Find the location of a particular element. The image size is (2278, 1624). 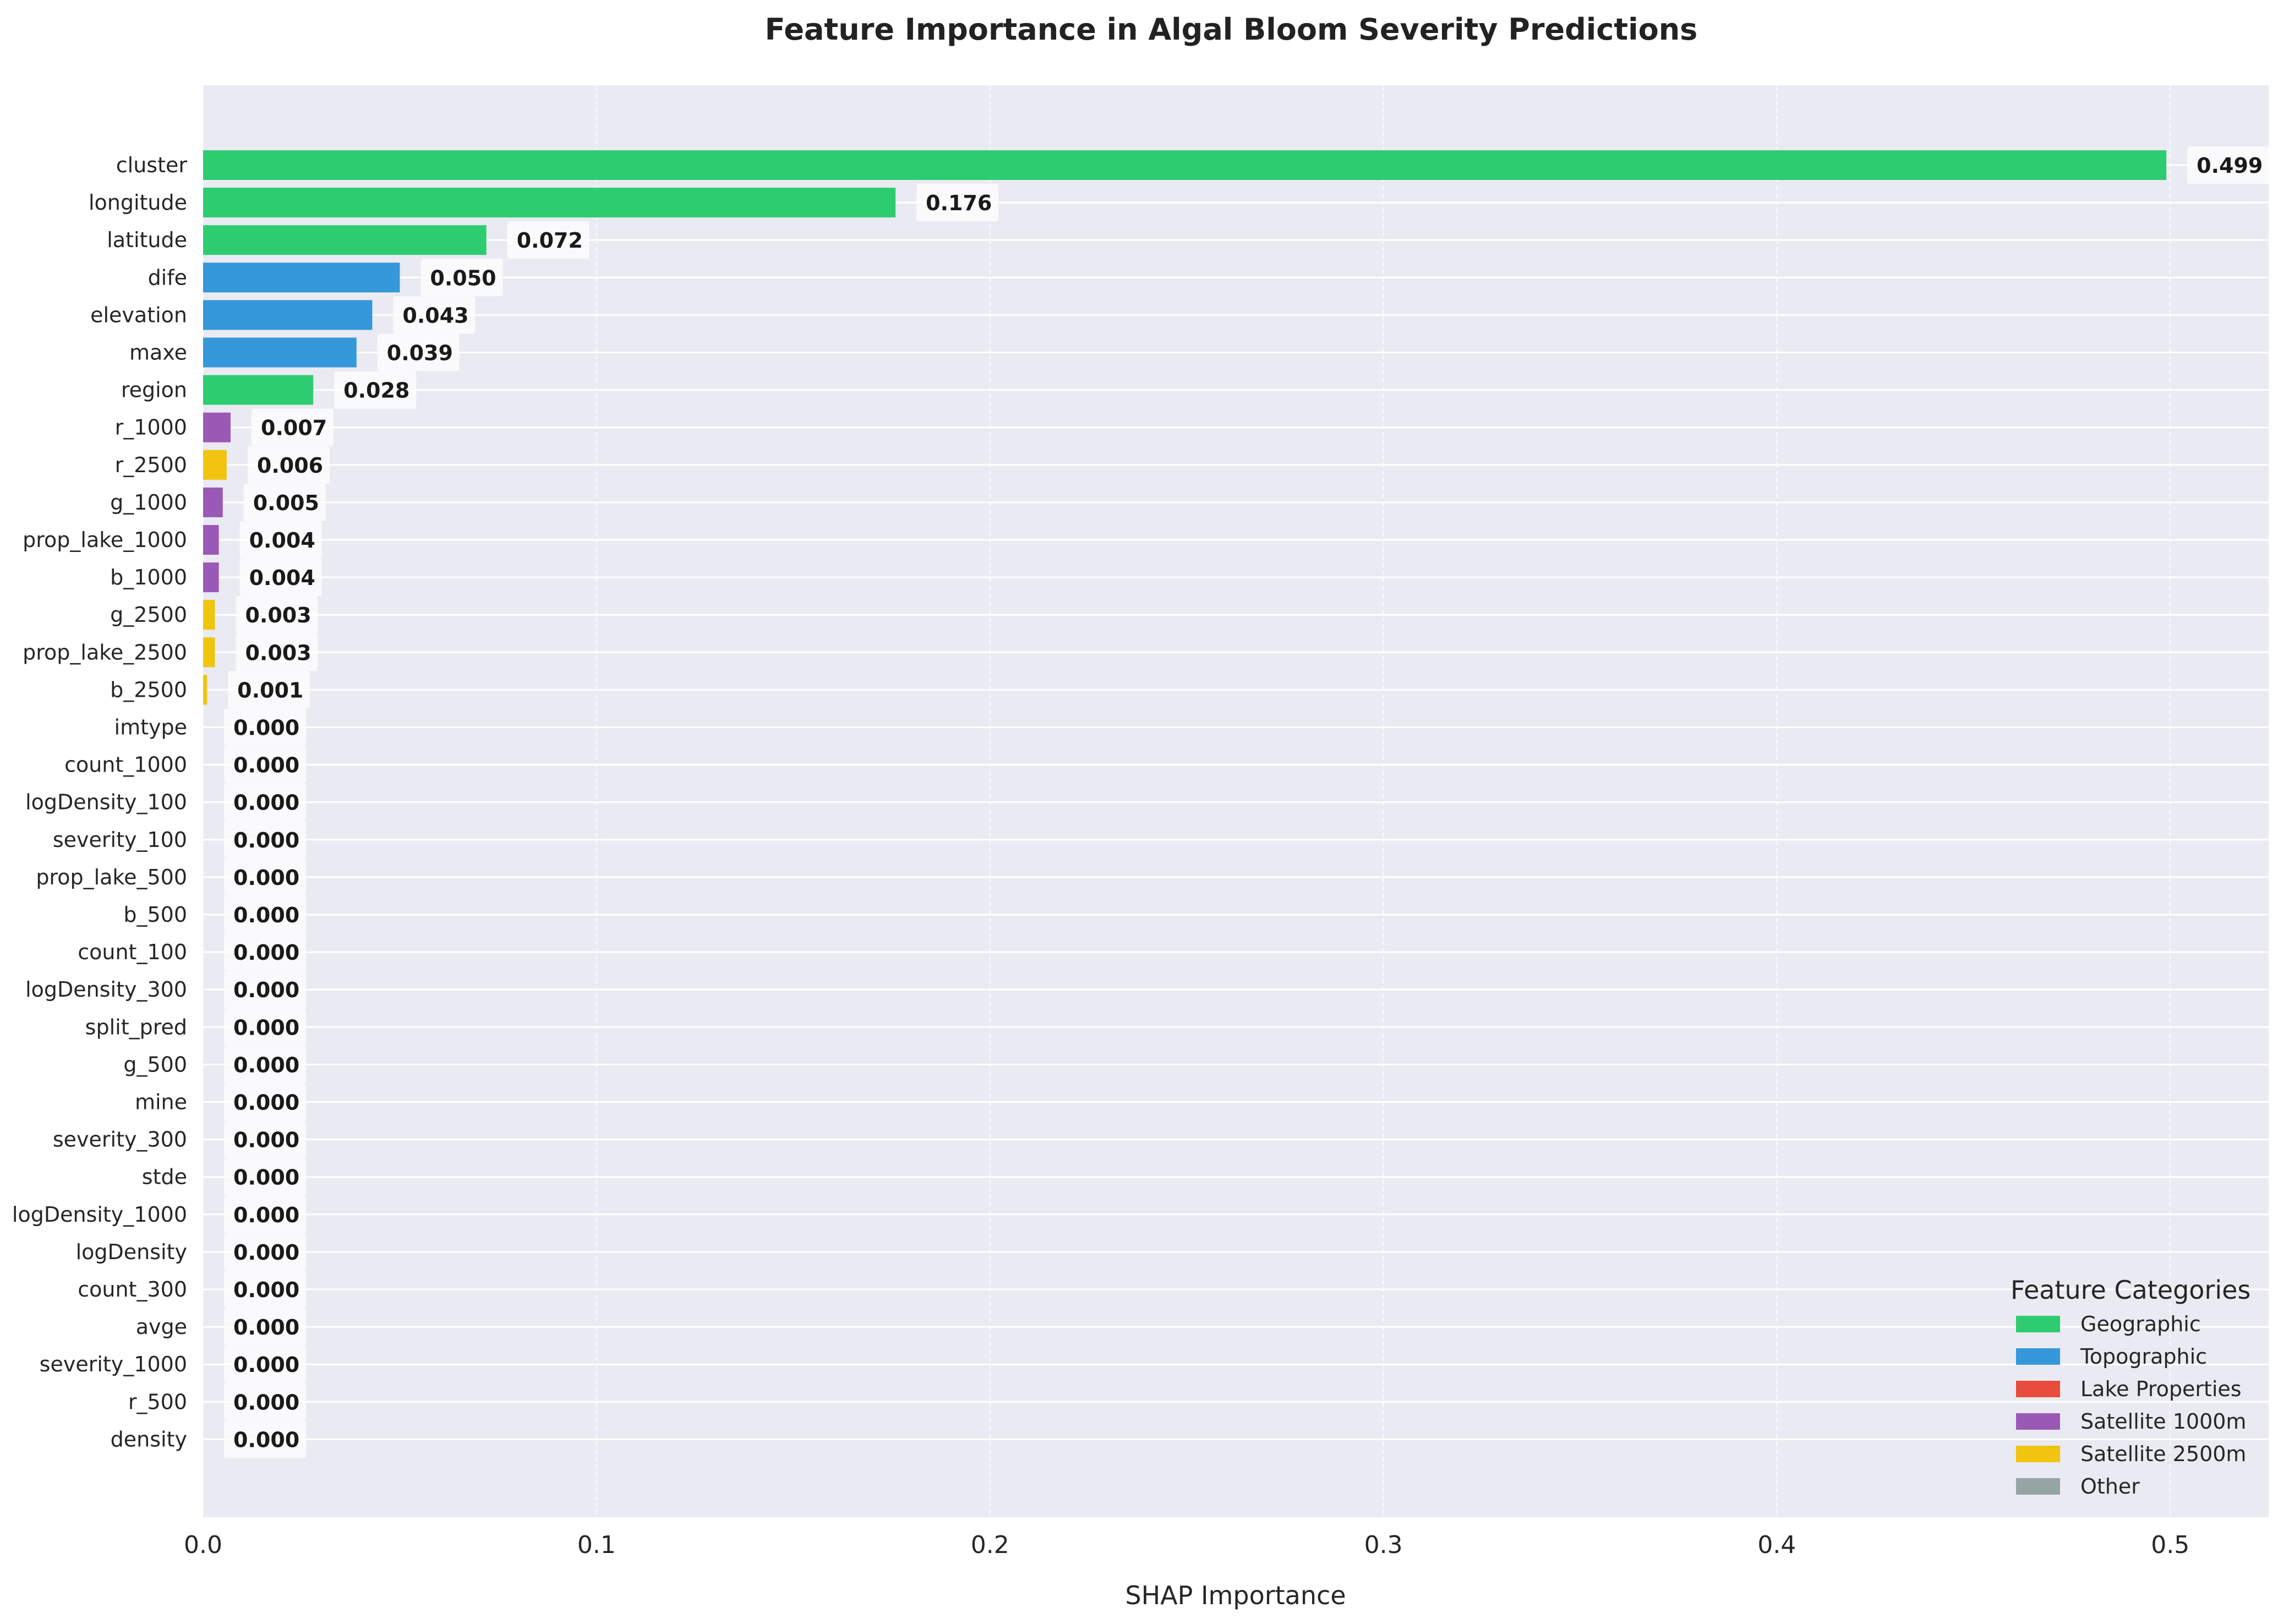

y-tick-label: region is located at coordinates (154, 390).